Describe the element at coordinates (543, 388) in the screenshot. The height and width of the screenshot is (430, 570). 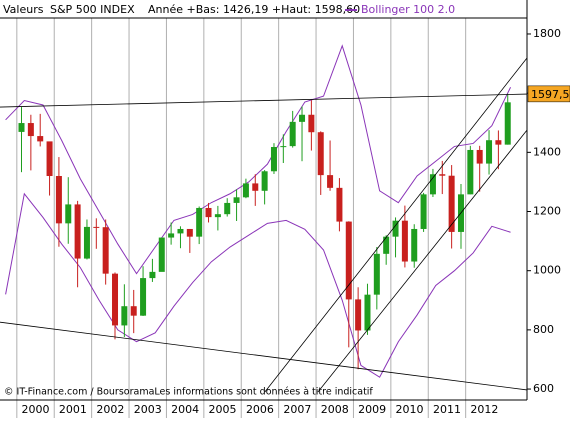
I see `y-tick-label: 600` at that location.